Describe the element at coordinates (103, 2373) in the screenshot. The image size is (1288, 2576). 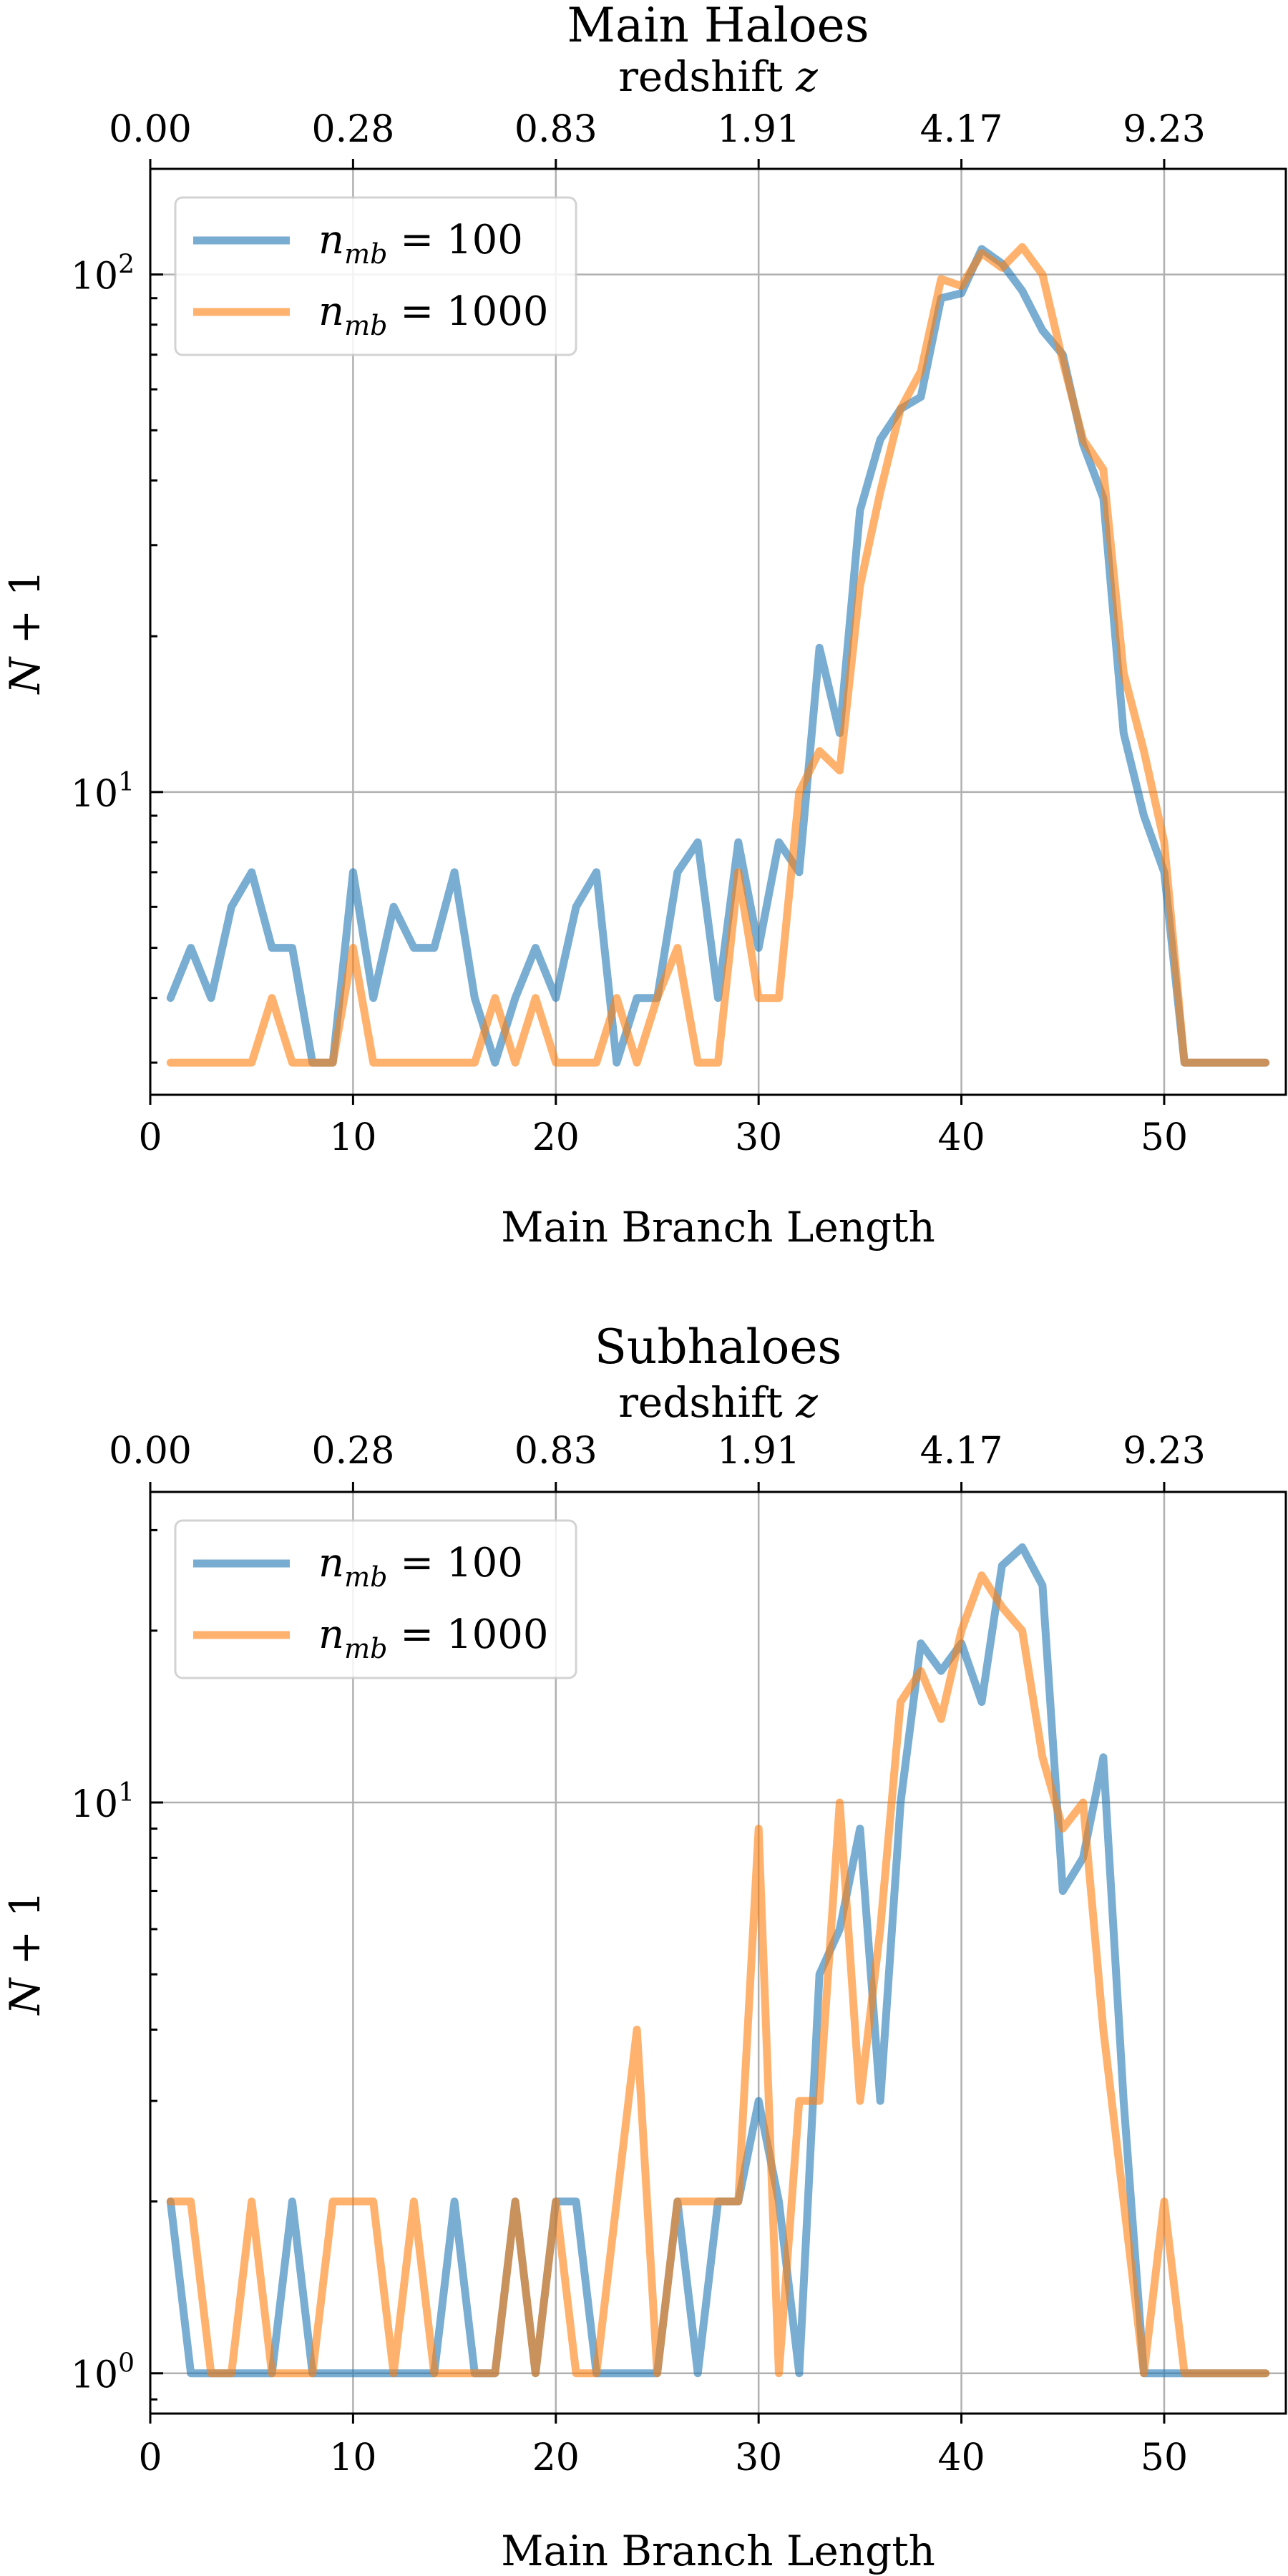
I see `y-tick-label: 10⁰` at that location.